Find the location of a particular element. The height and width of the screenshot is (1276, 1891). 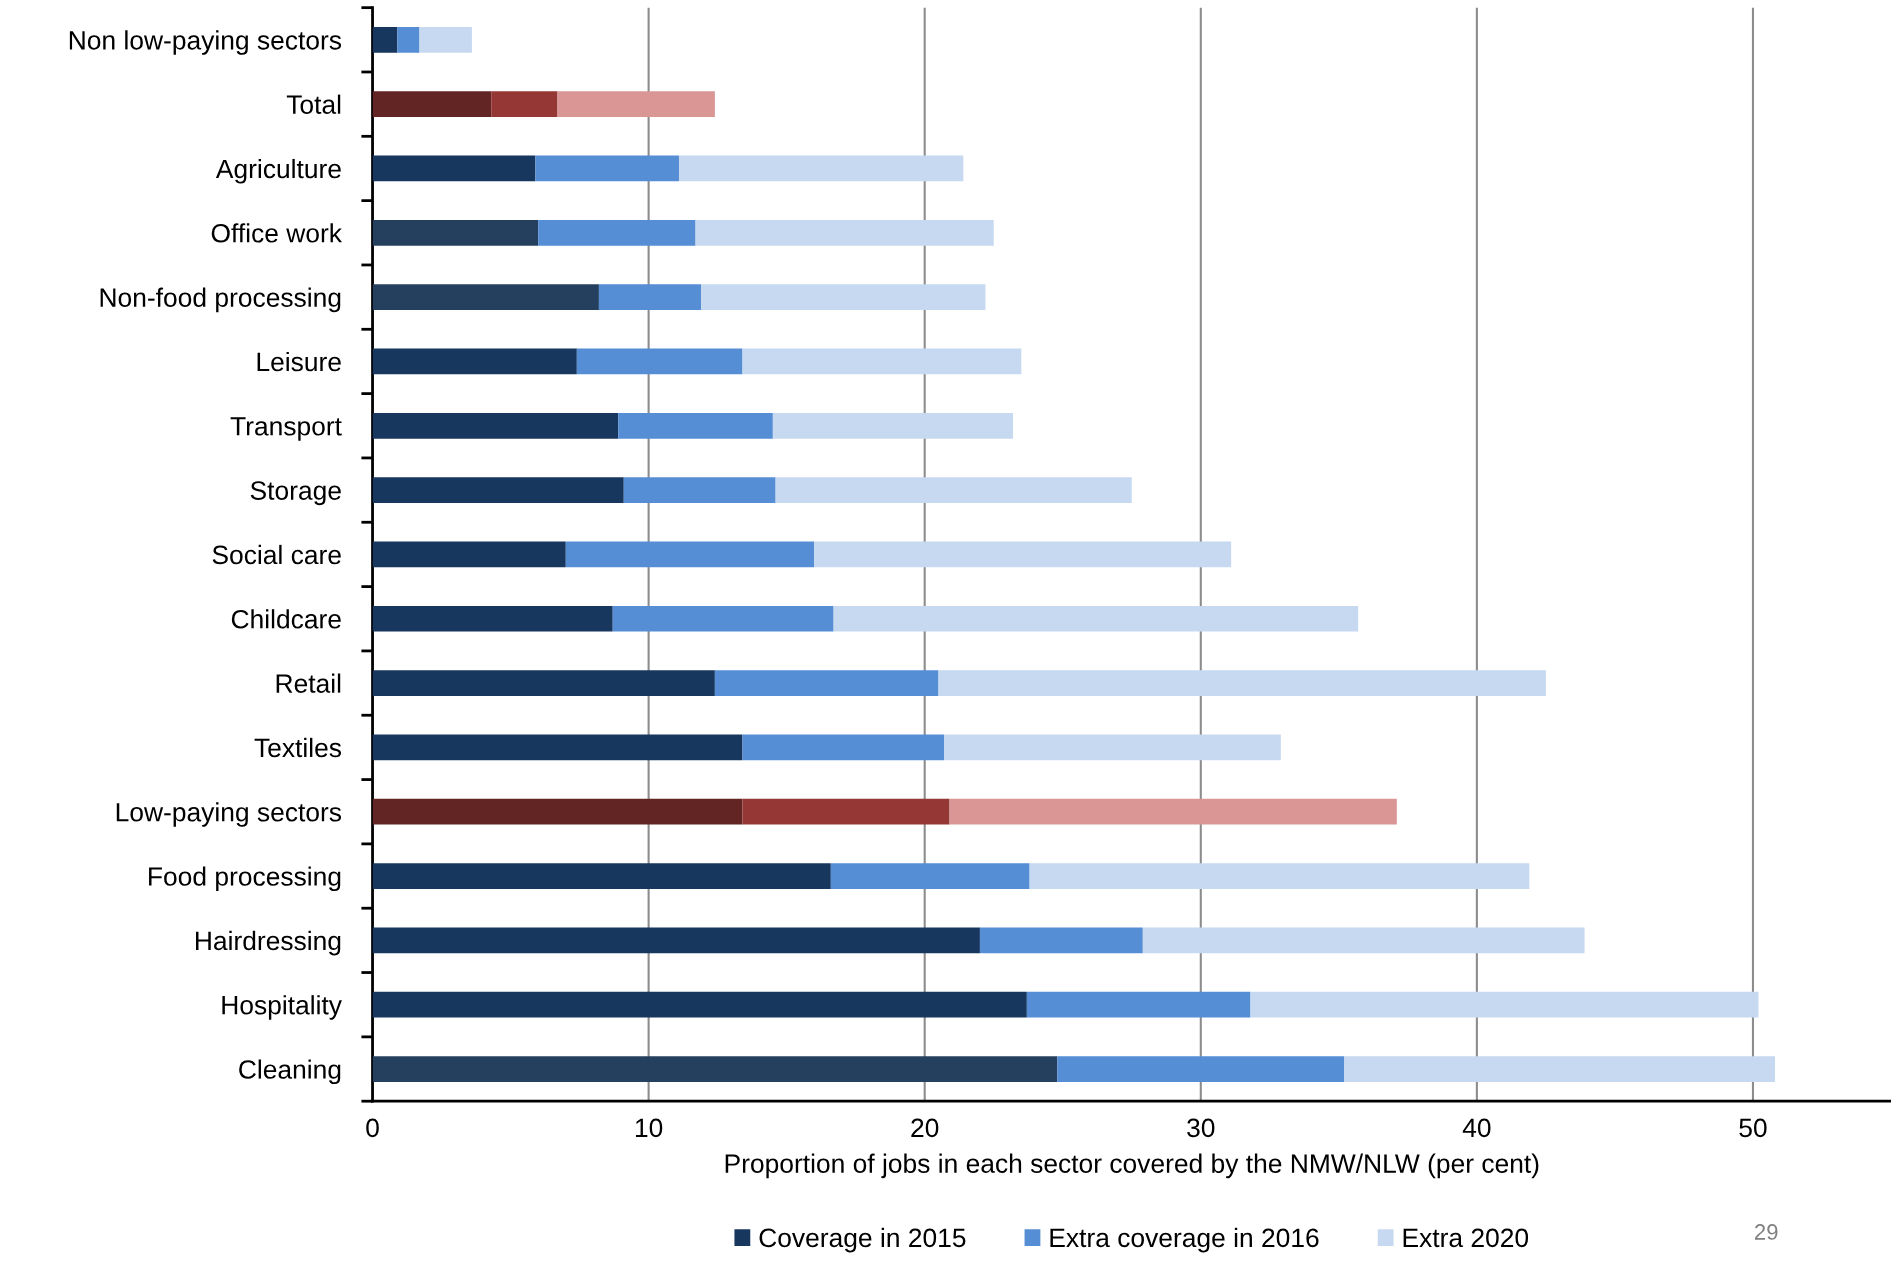

y-tick-label: Hairdressing is located at coordinates (268, 943).